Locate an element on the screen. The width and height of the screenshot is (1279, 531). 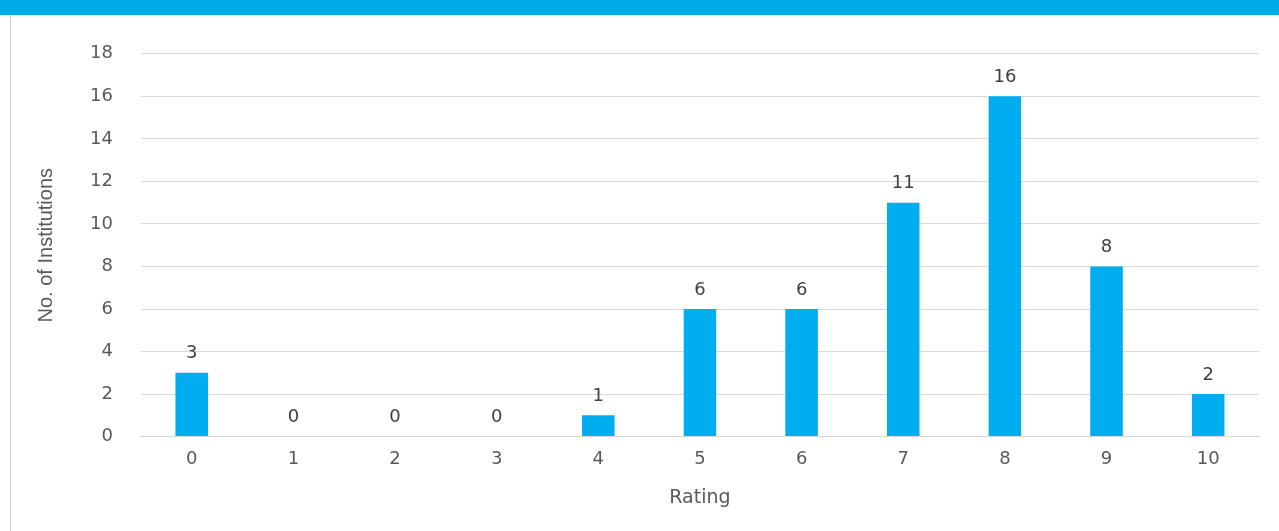
x-tick-label: 7 is located at coordinates (903, 458).